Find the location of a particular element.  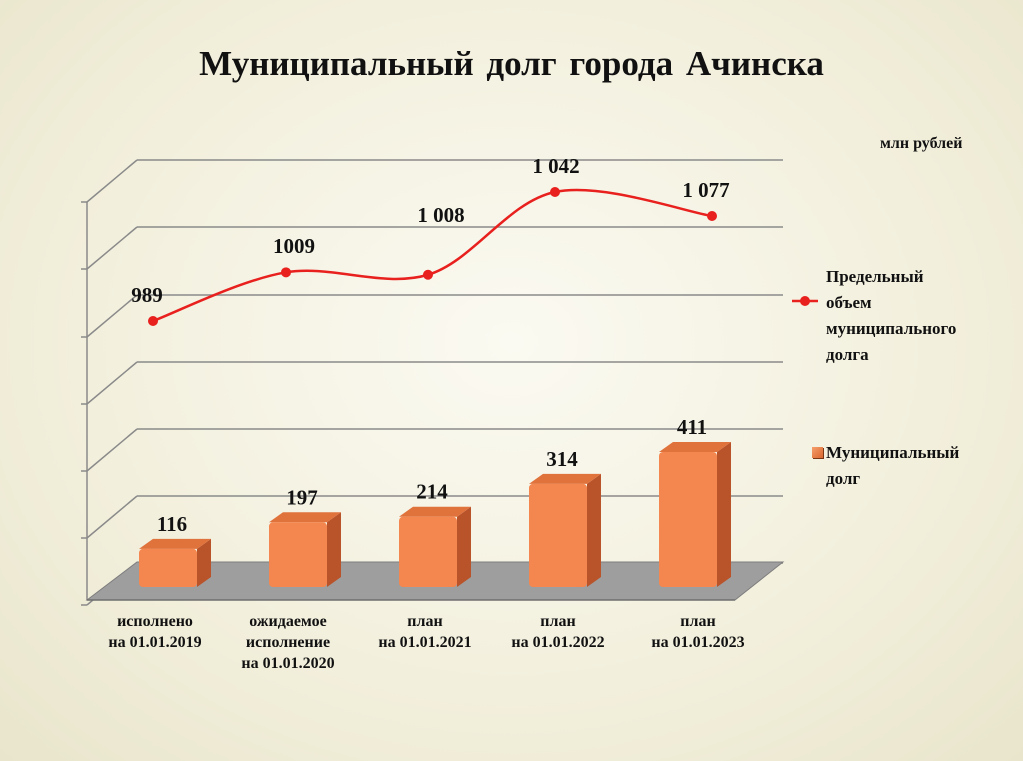

legend-line-key is located at coordinates (805, 301).